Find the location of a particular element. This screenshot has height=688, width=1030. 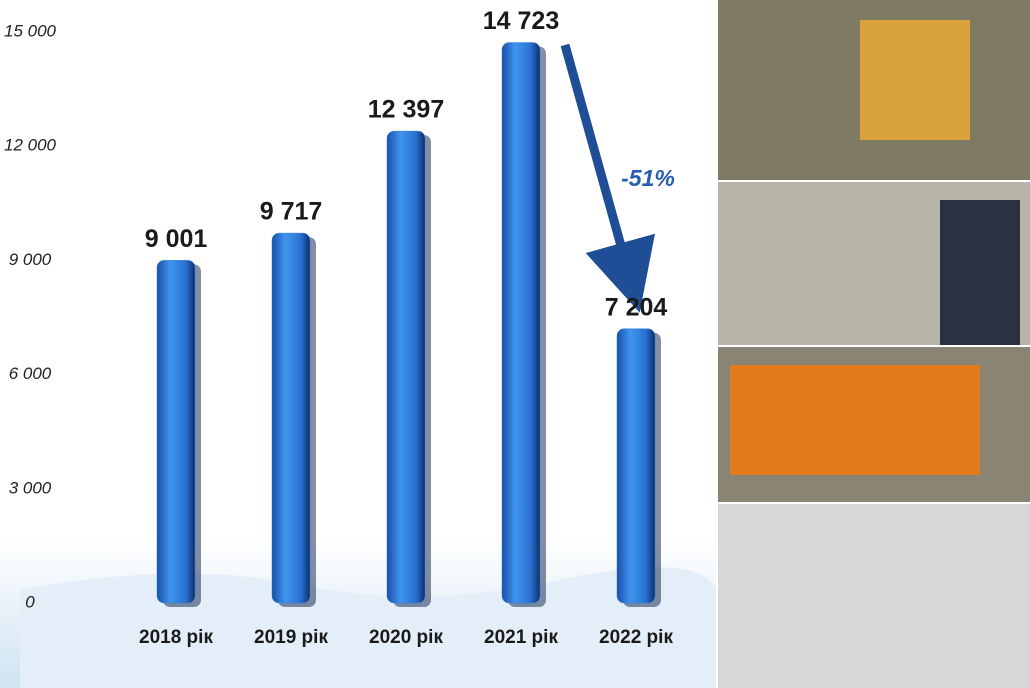

y-tick-label: 12 000 is located at coordinates (30, 145).